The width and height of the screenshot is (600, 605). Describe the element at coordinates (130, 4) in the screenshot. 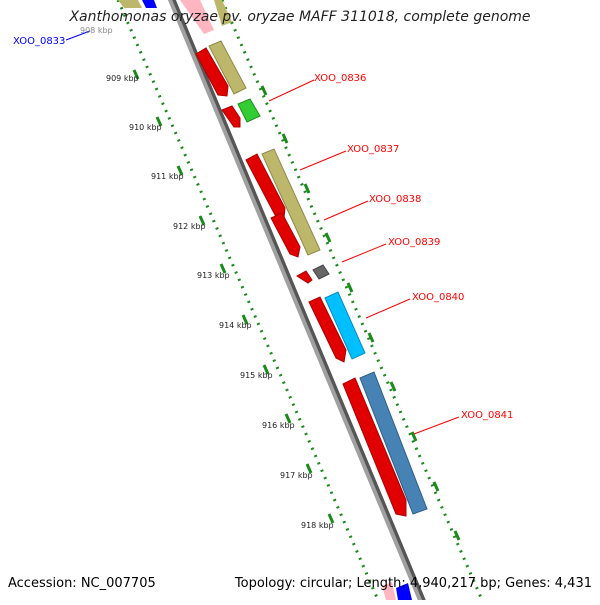

I see `gene-khaki-top-left` at that location.